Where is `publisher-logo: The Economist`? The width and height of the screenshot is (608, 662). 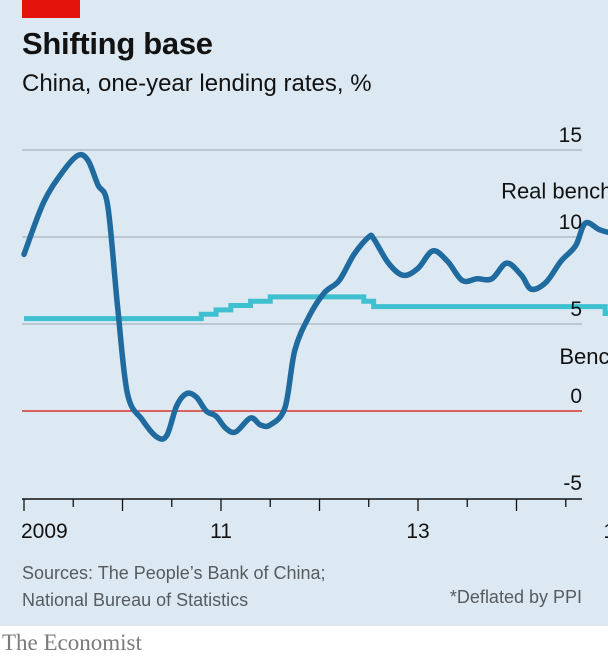 publisher-logo: The Economist is located at coordinates (72, 642).